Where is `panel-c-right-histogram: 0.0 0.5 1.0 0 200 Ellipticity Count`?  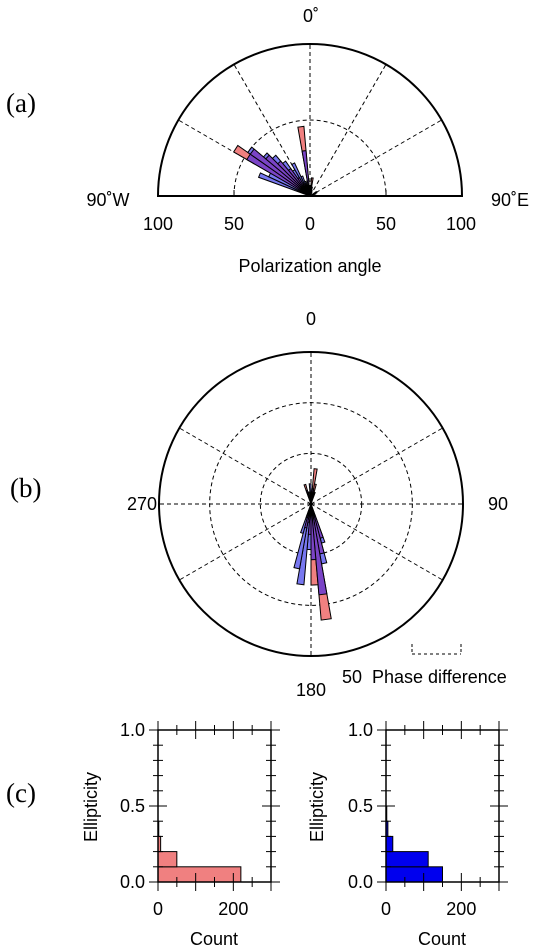
panel-c-right-histogram: 0.0 0.5 1.0 0 200 Ellipticity Count is located at coordinates (407, 834).